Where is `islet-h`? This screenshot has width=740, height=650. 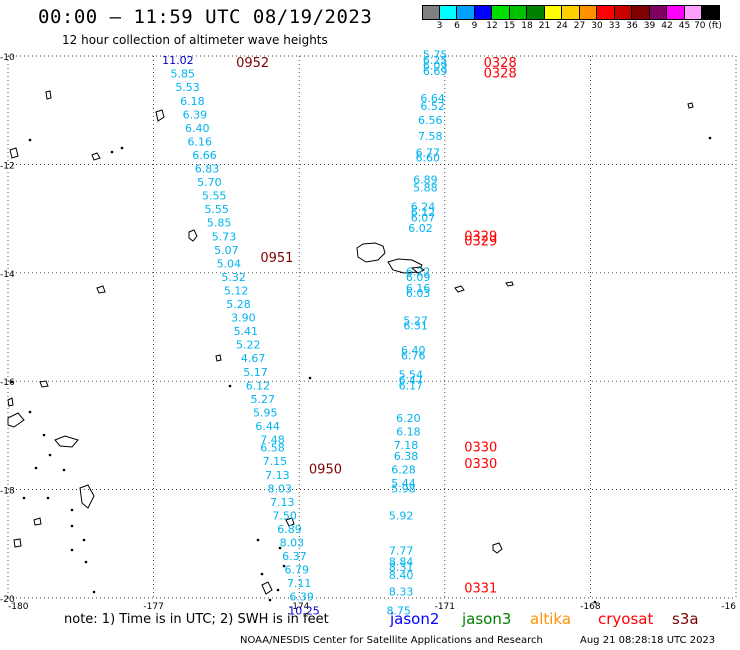 islet-h is located at coordinates (218, 358).